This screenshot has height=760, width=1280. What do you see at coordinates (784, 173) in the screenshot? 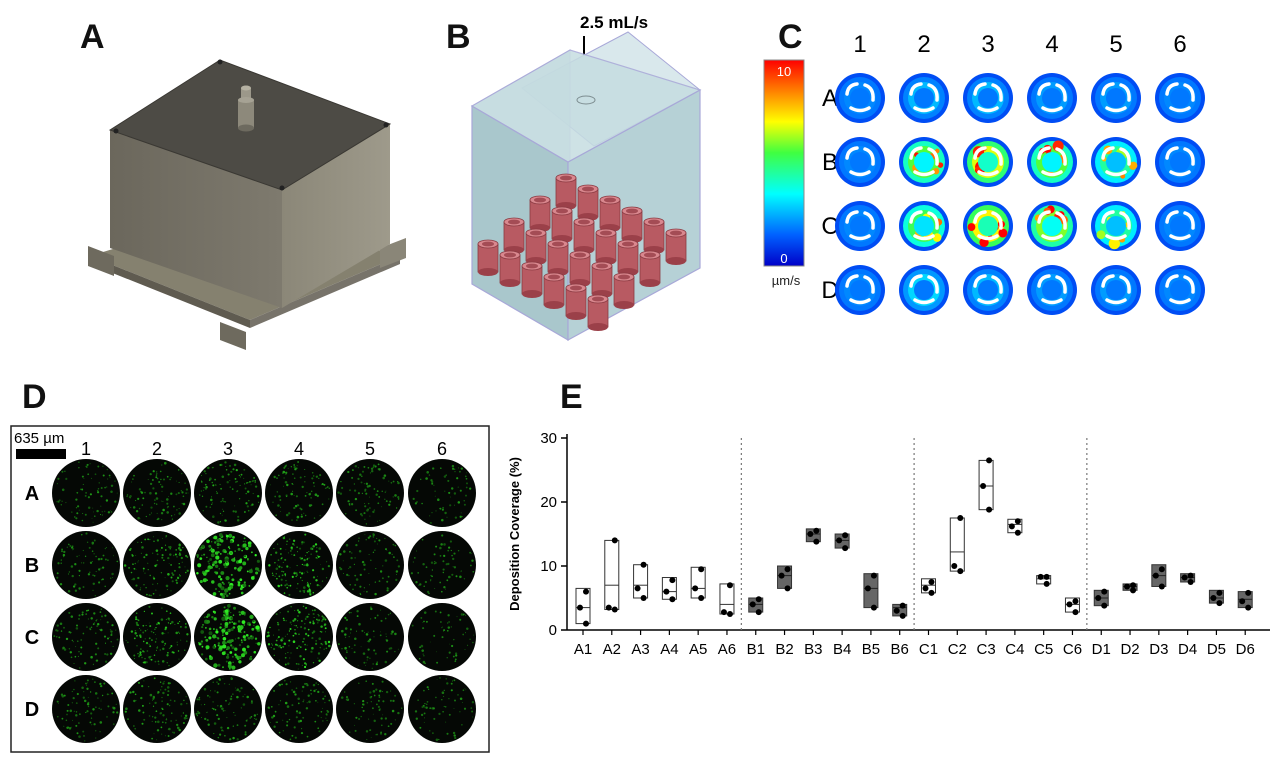
I see `panel-c-colorbar: 10 0 µm/s` at bounding box center [784, 173].